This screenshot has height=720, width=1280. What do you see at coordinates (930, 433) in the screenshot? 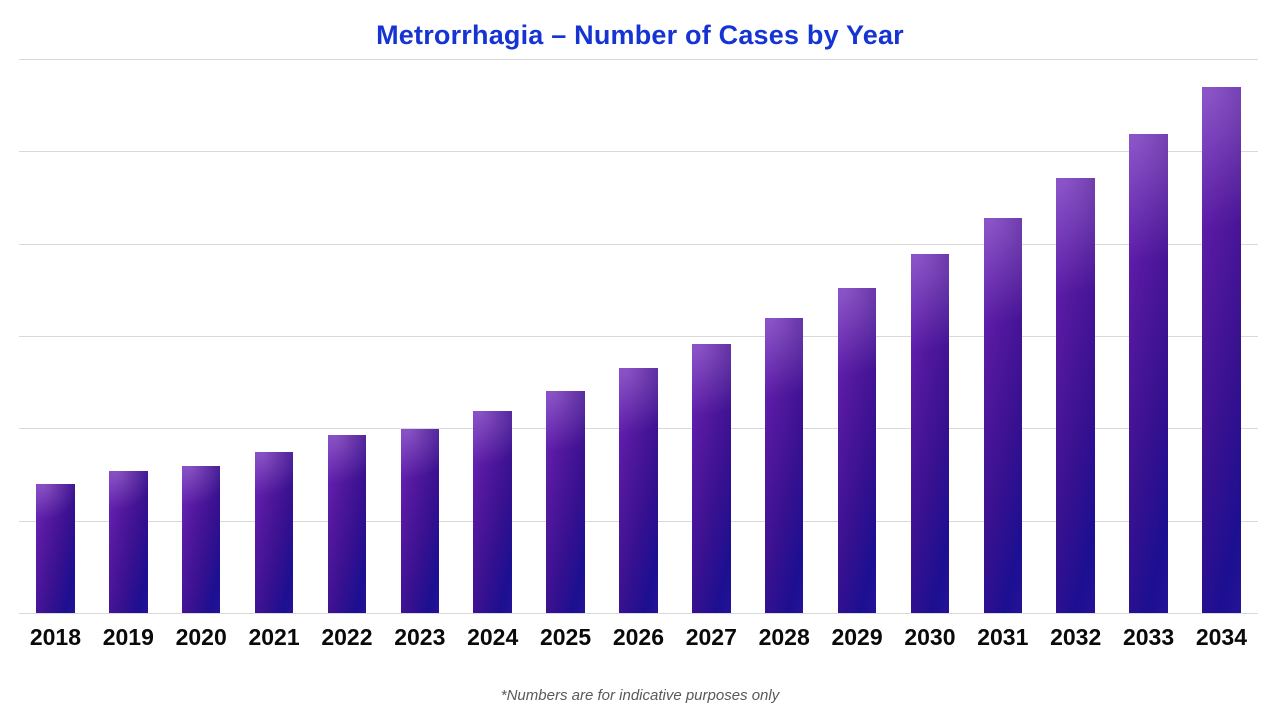
I see `bar-2030` at bounding box center [930, 433].